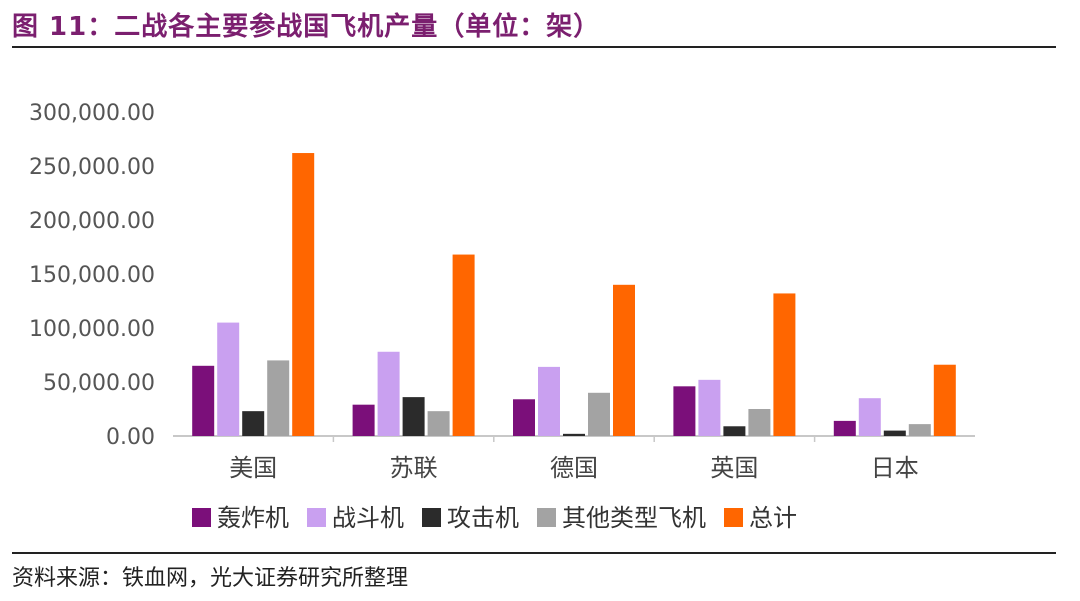  What do you see at coordinates (574, 468) in the screenshot?
I see `category-label: 德国` at bounding box center [574, 468].